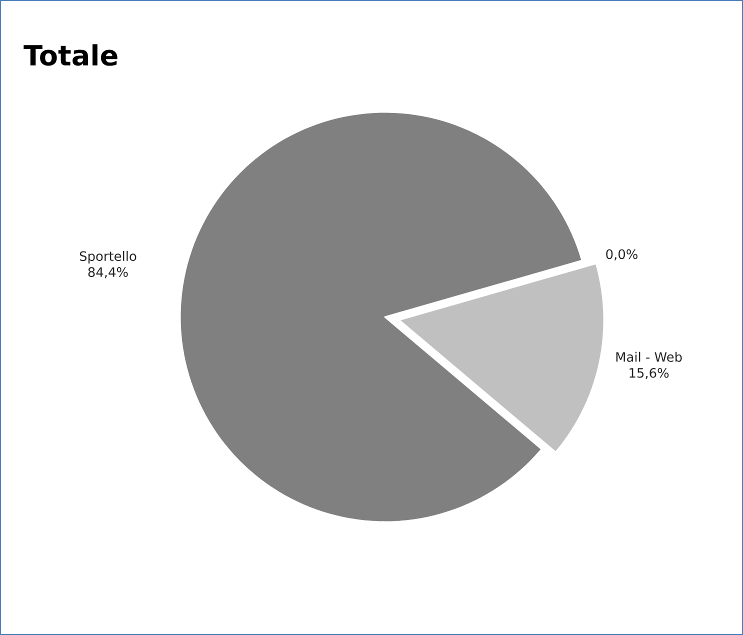  I want to click on data-label: 84,4%, so click(108, 272).